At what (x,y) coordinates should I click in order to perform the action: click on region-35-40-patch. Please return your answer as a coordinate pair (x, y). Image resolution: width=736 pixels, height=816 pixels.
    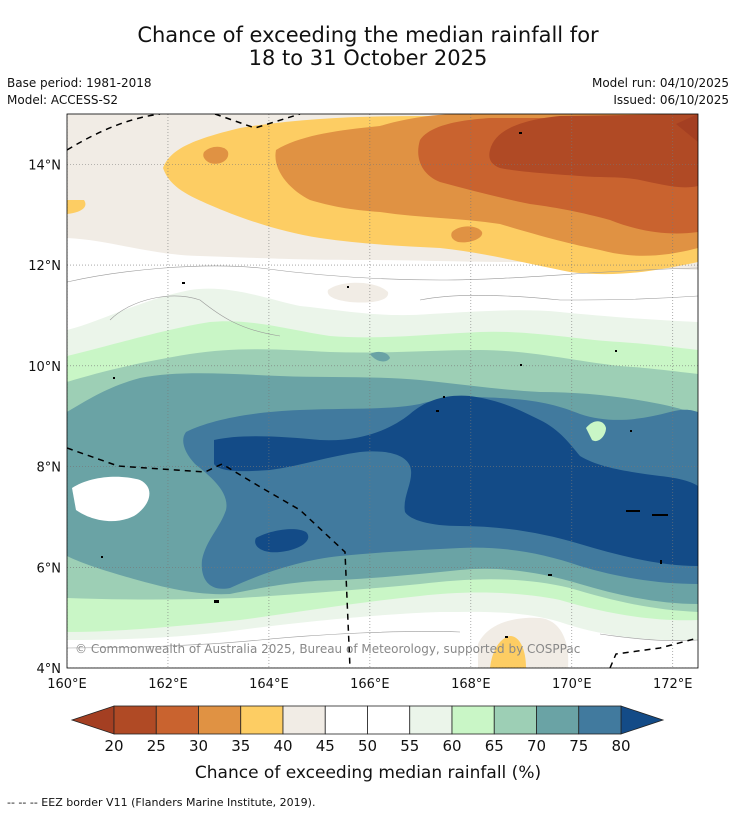
    Looking at the image, I should click on (76, 207).